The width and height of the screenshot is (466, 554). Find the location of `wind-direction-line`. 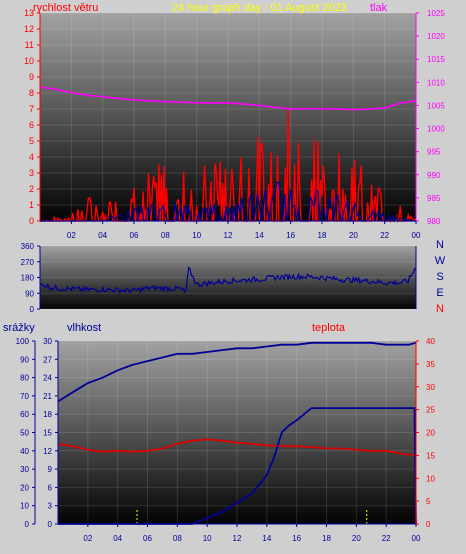

wind-direction-line is located at coordinates (228, 280).